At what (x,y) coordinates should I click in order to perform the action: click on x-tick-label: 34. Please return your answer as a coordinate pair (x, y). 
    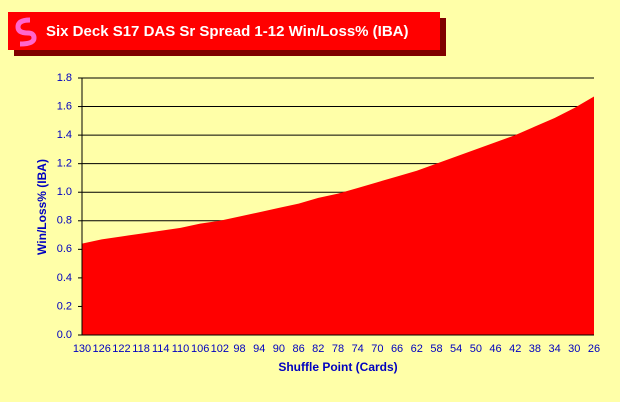
    Looking at the image, I should click on (554, 349).